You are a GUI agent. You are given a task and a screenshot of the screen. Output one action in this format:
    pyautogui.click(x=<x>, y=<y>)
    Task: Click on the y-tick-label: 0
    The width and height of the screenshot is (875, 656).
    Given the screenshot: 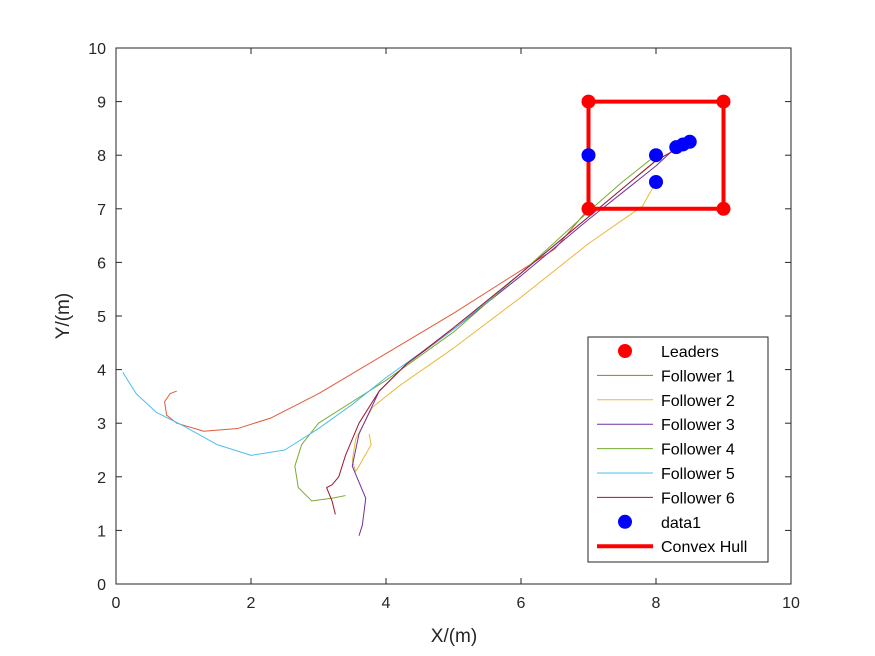 What is the action you would take?
    pyautogui.click(x=101, y=585)
    